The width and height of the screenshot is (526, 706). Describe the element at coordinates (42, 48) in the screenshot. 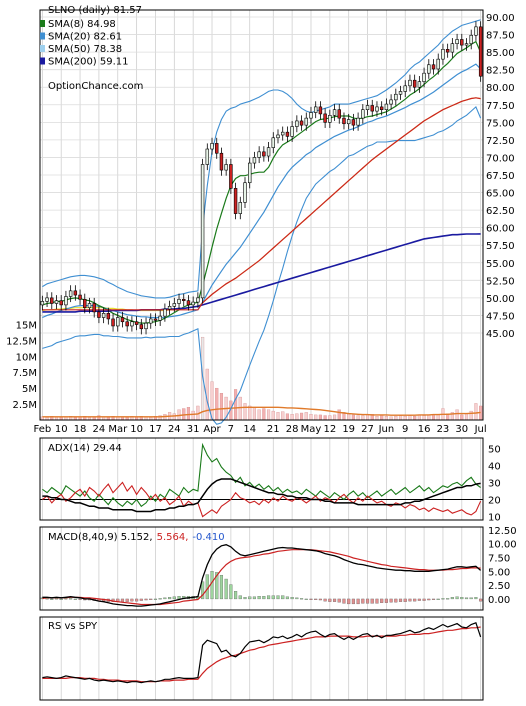

I see `legend-swatch` at that location.